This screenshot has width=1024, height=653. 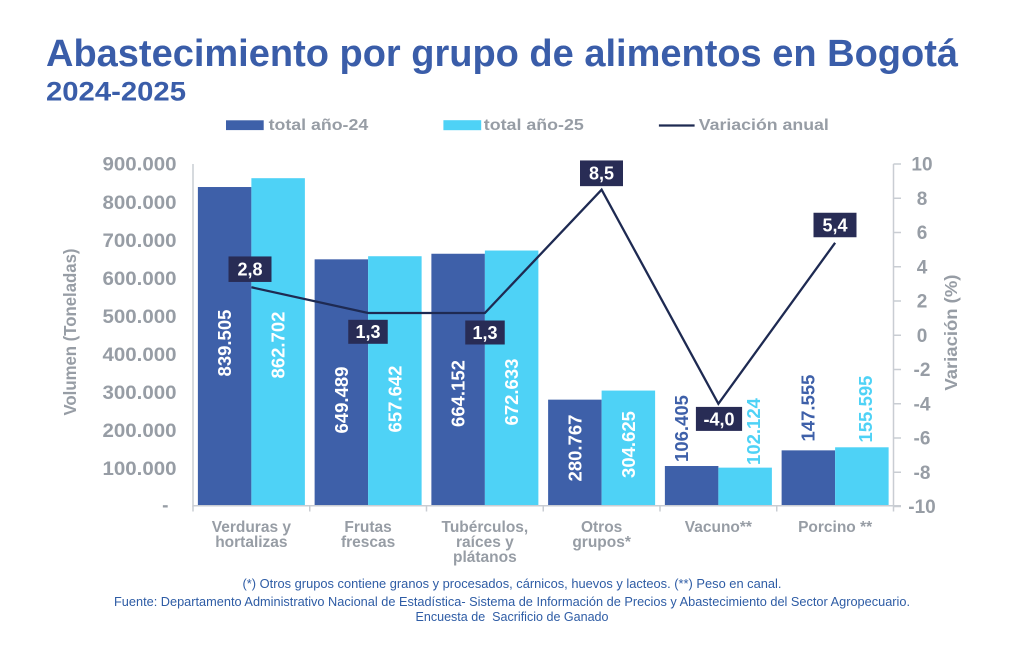 What do you see at coordinates (278, 345) in the screenshot?
I see `svg-text: 862.702` at bounding box center [278, 345].